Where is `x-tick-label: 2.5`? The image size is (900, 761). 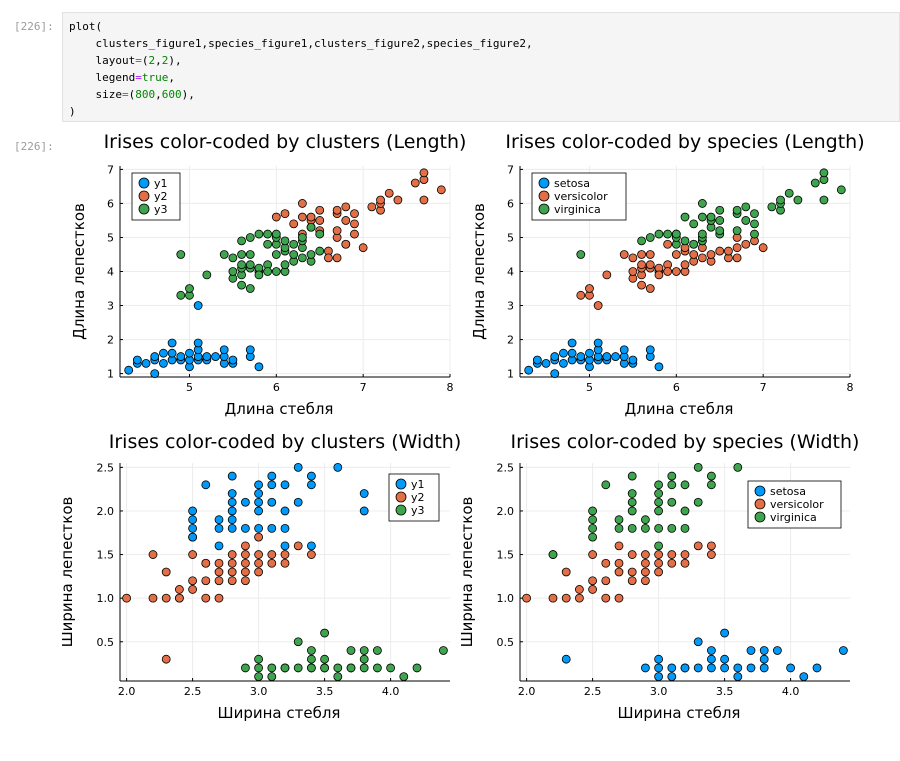 x-tick-label: 2.5 is located at coordinates (593, 691).